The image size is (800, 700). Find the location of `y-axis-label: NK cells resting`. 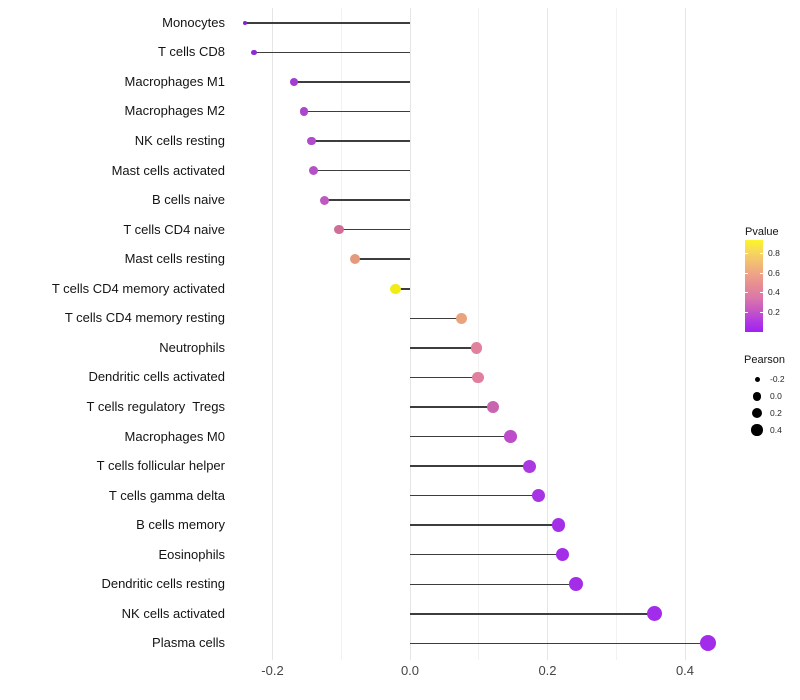

y-axis-label: NK cells resting is located at coordinates (179, 140).